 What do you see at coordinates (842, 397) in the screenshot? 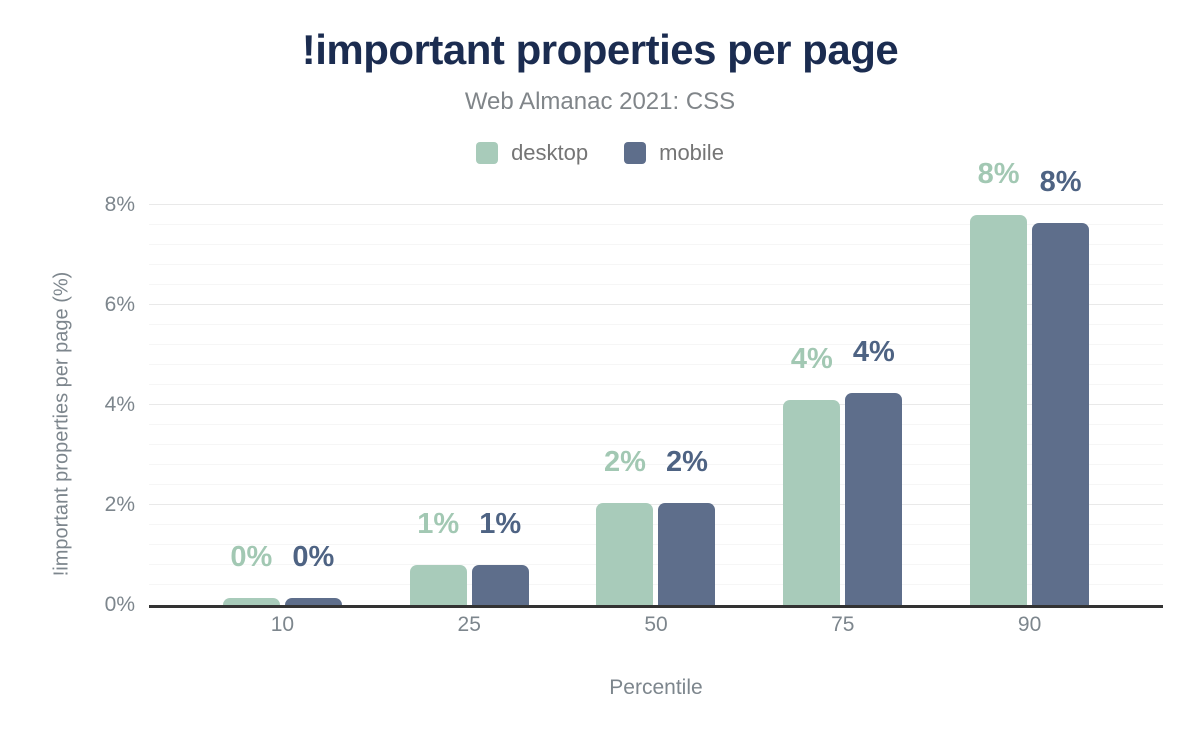
I see `bar-group-p75: 4% 4%` at bounding box center [842, 397].